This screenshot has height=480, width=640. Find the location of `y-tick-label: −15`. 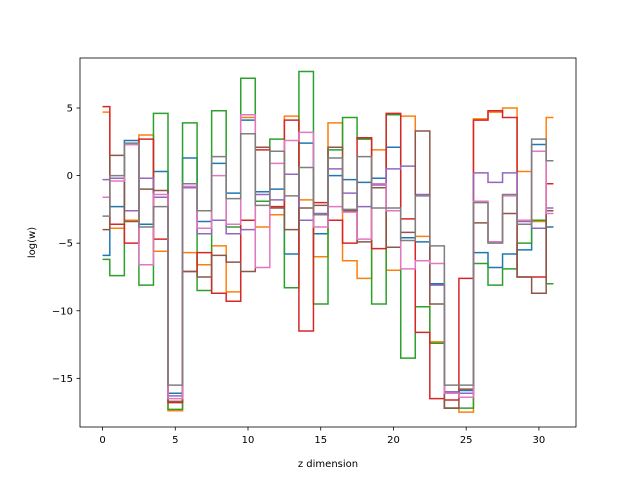

y-tick-label: −15 is located at coordinates (62, 379).